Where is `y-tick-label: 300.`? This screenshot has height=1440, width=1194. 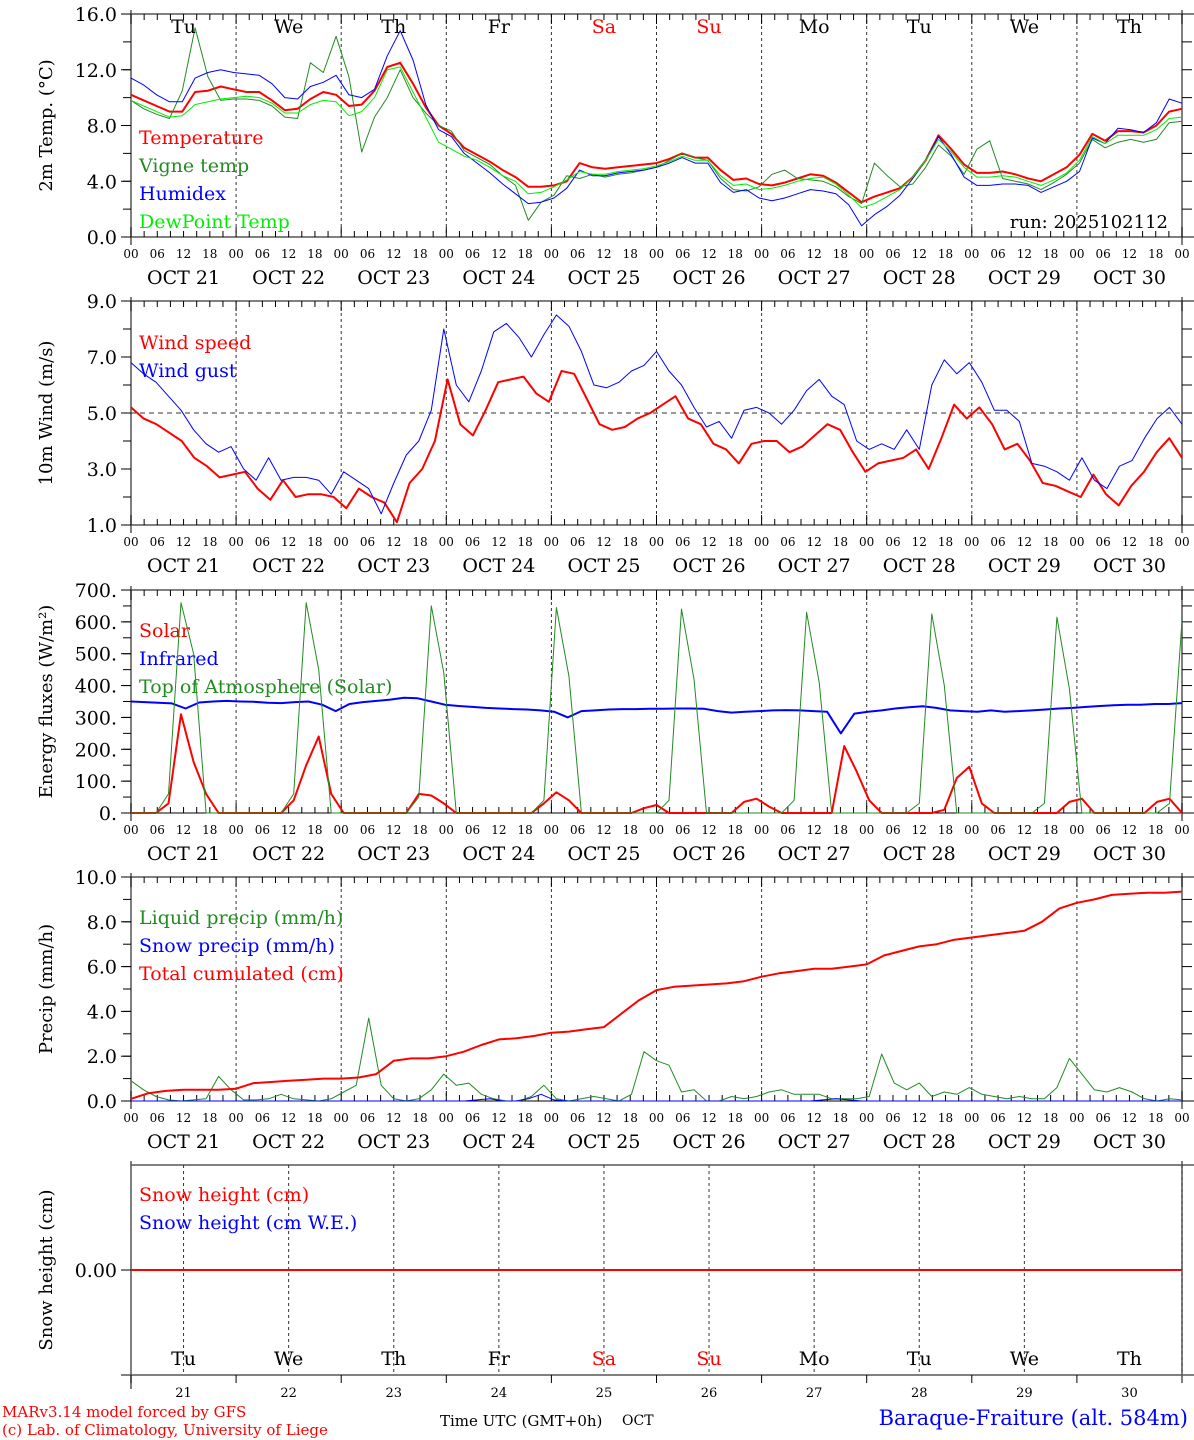 y-tick-label: 300. is located at coordinates (96, 718).